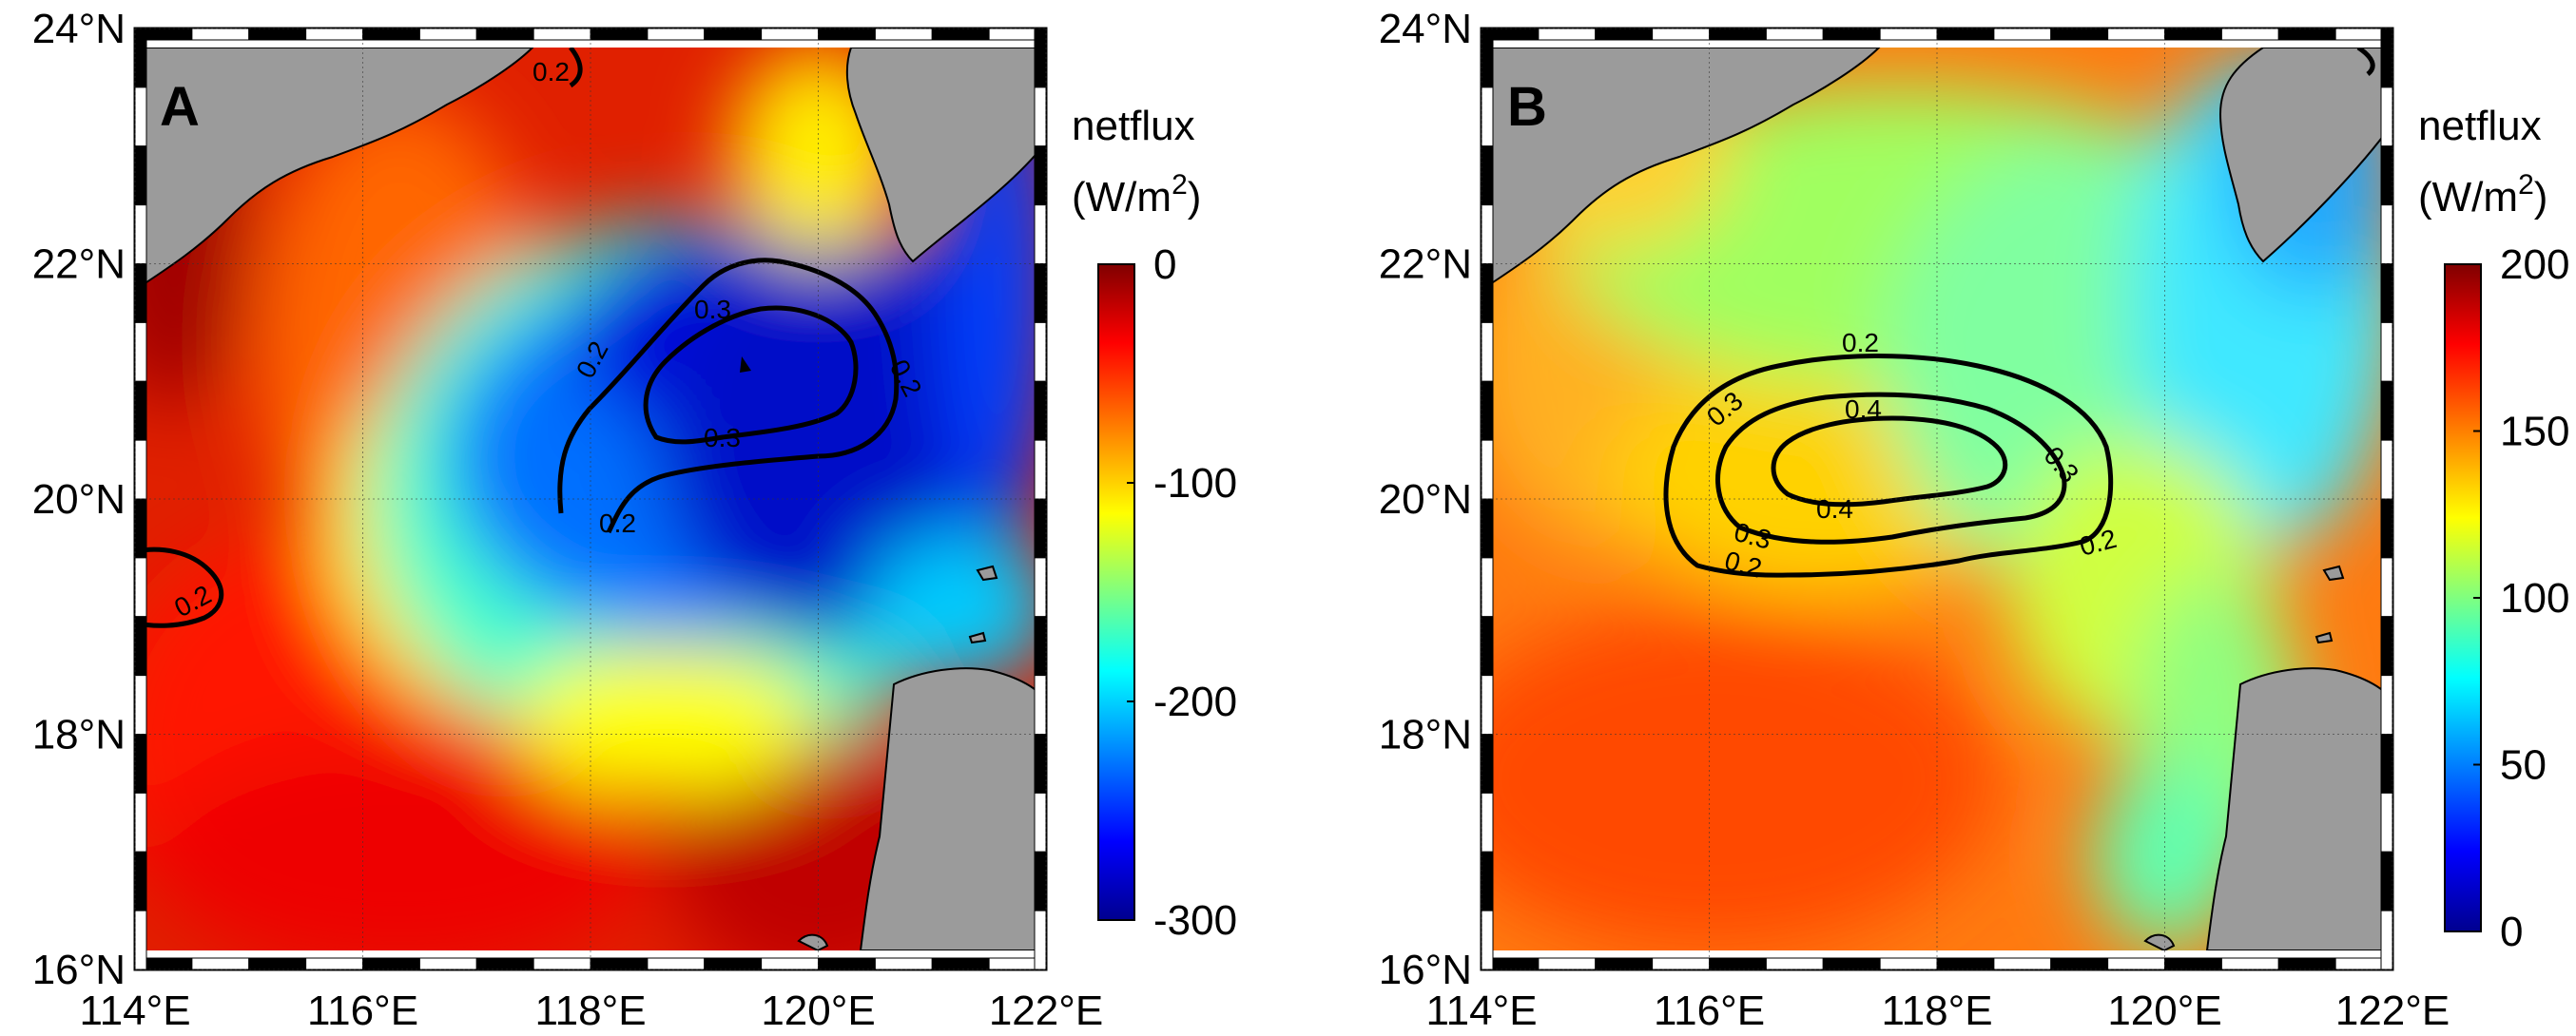 This screenshot has width=2576, height=1036. I want to click on taiwan-land, so click(2305, 155).